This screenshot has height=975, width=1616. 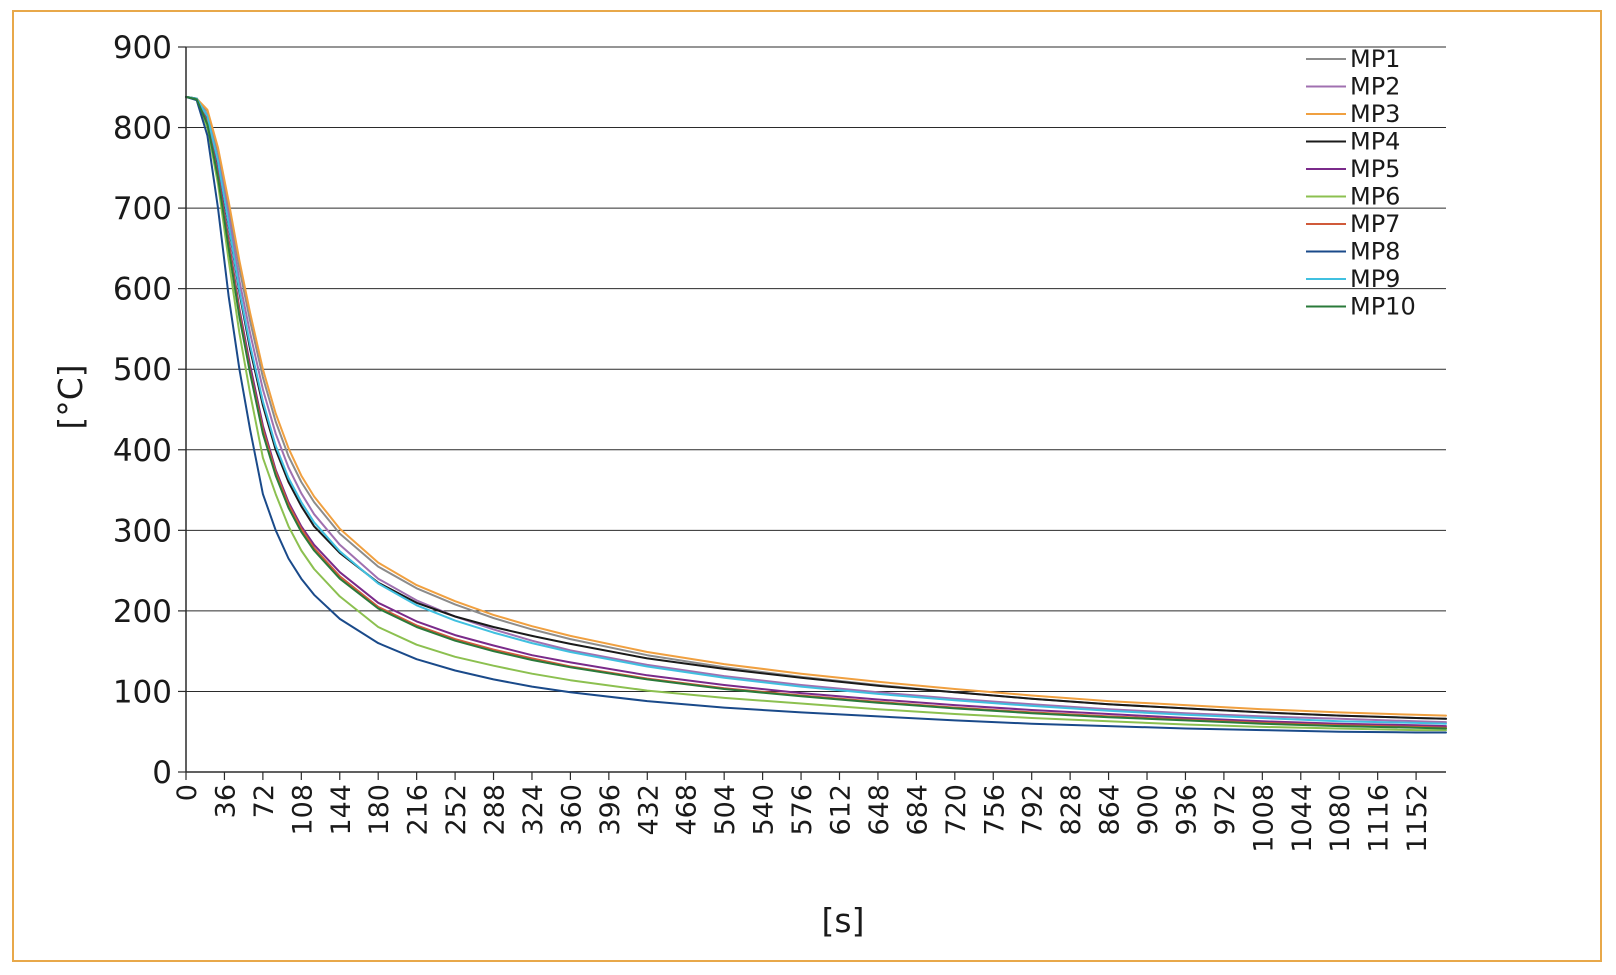 What do you see at coordinates (379, 810) in the screenshot?
I see `x-tick-label: 180` at bounding box center [379, 810].